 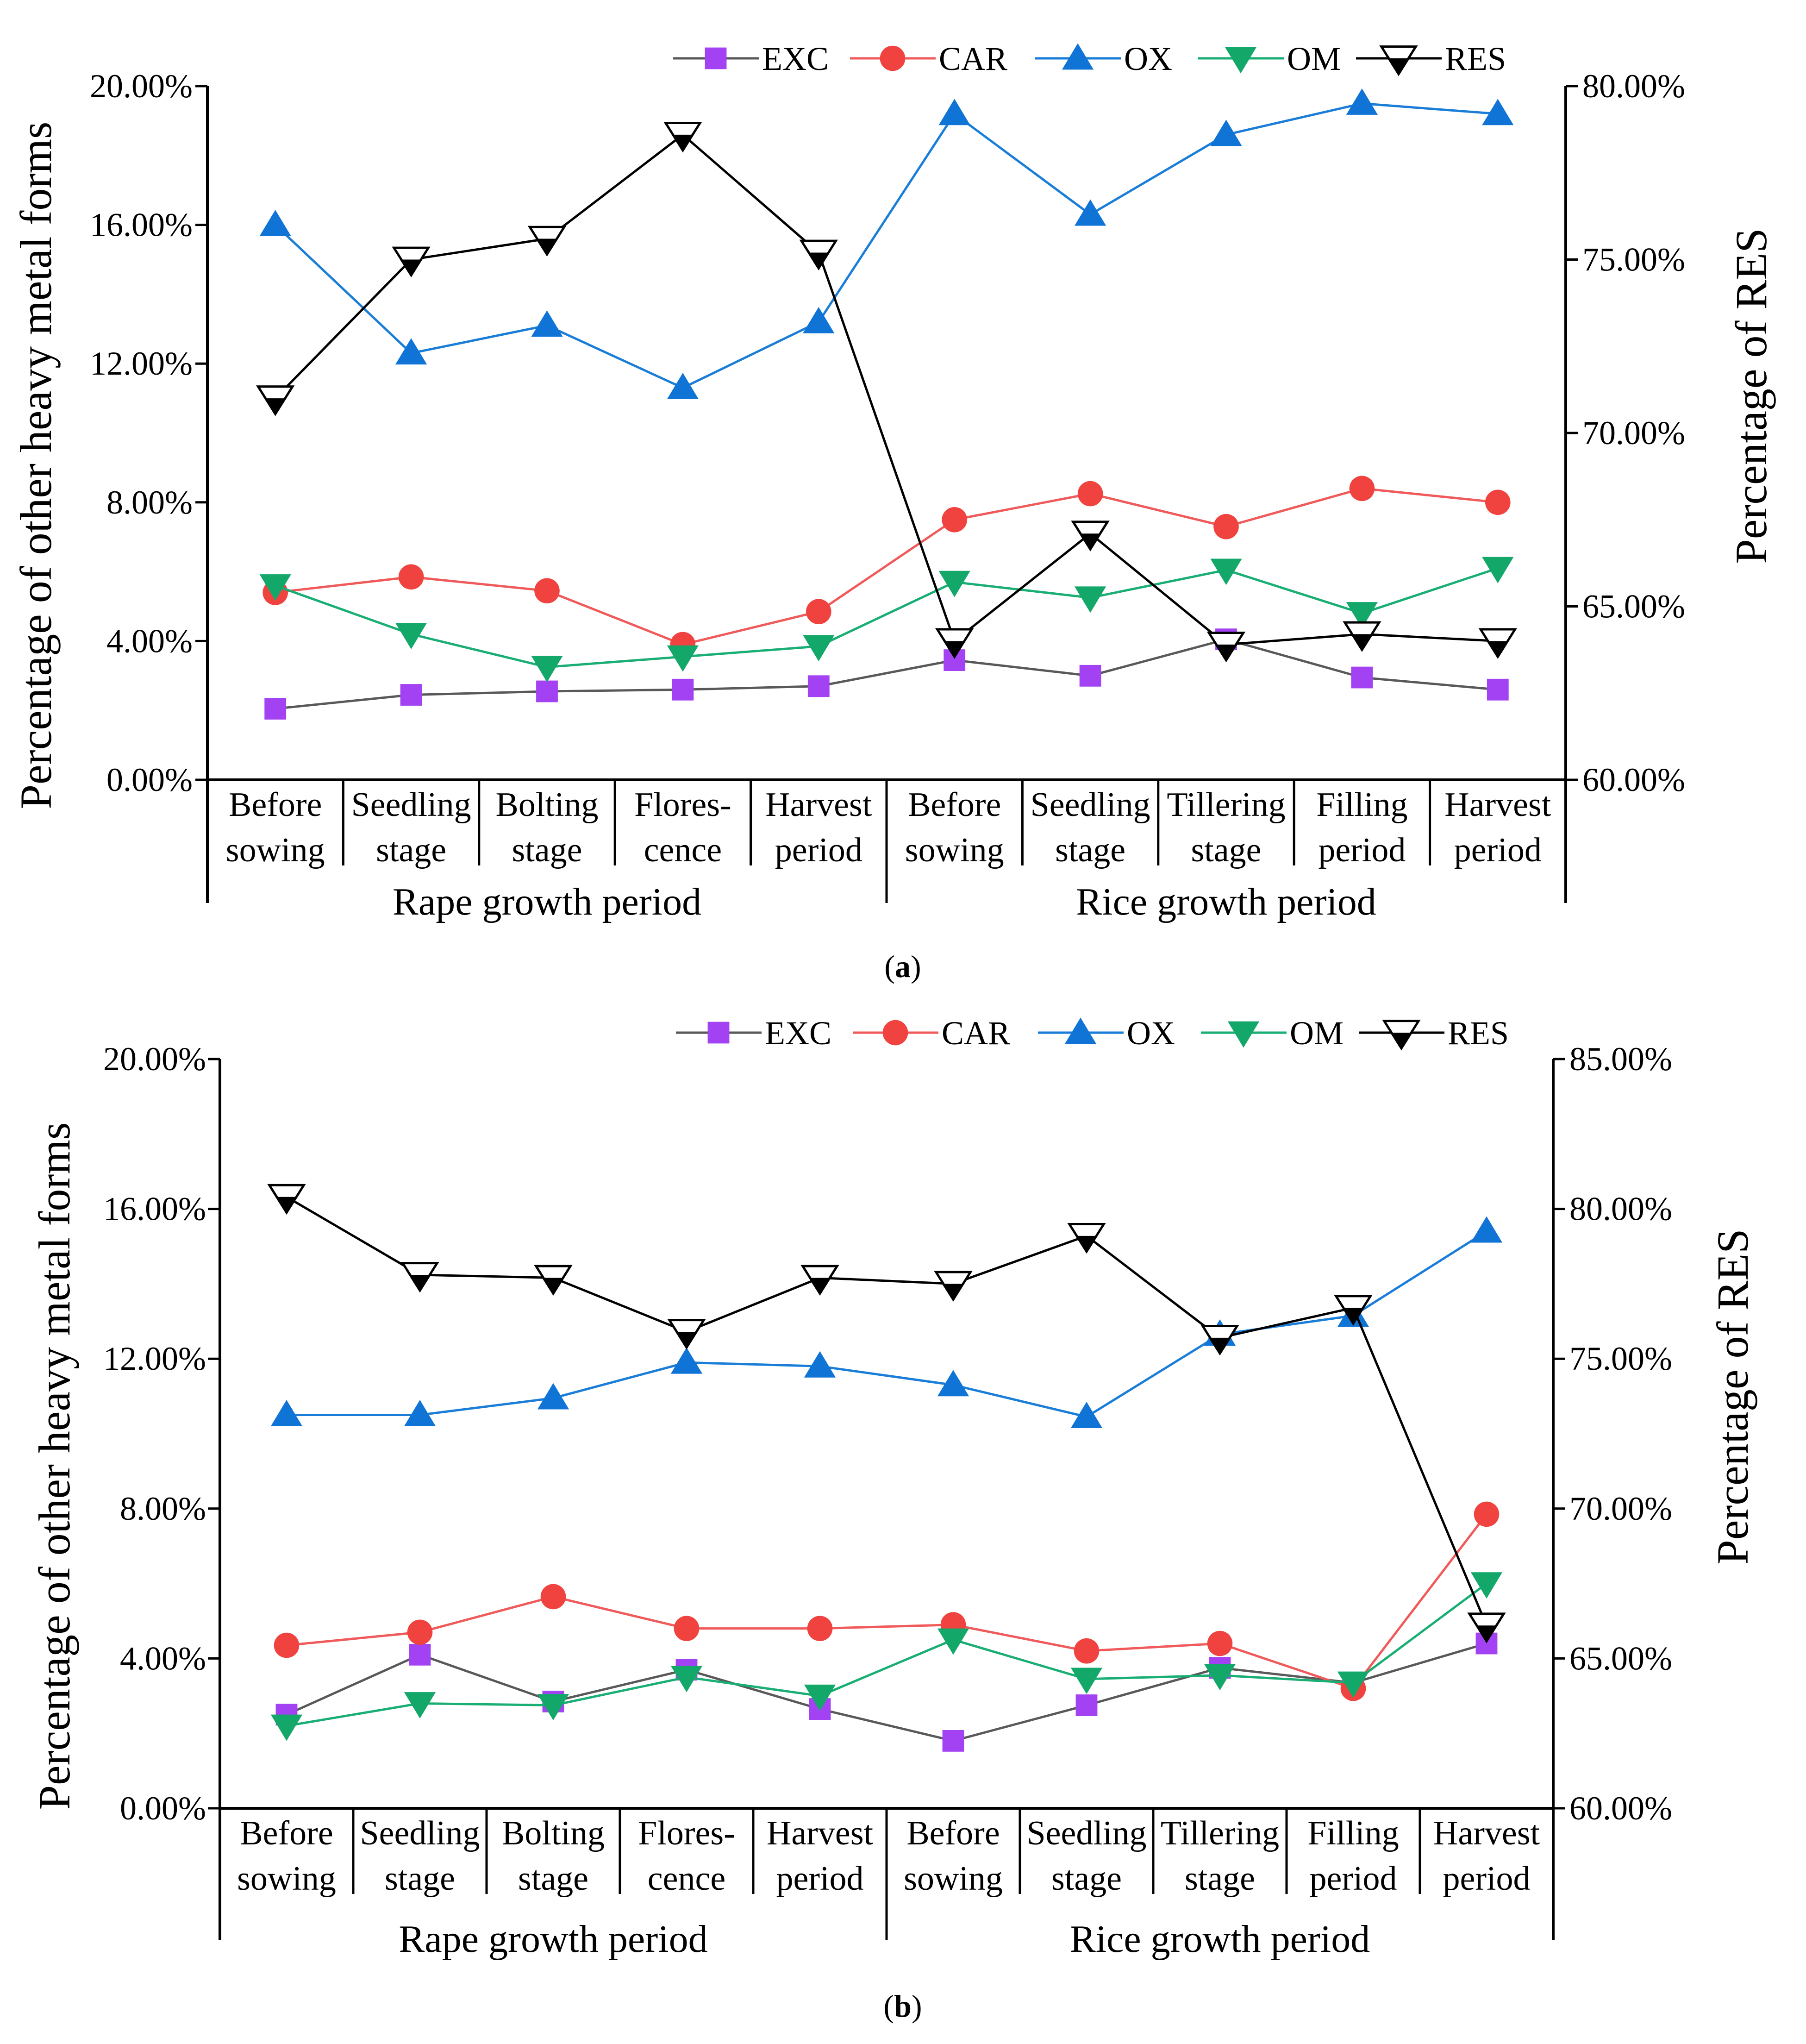 What do you see at coordinates (420, 1833) in the screenshot?
I see `category-label: Seedling` at bounding box center [420, 1833].